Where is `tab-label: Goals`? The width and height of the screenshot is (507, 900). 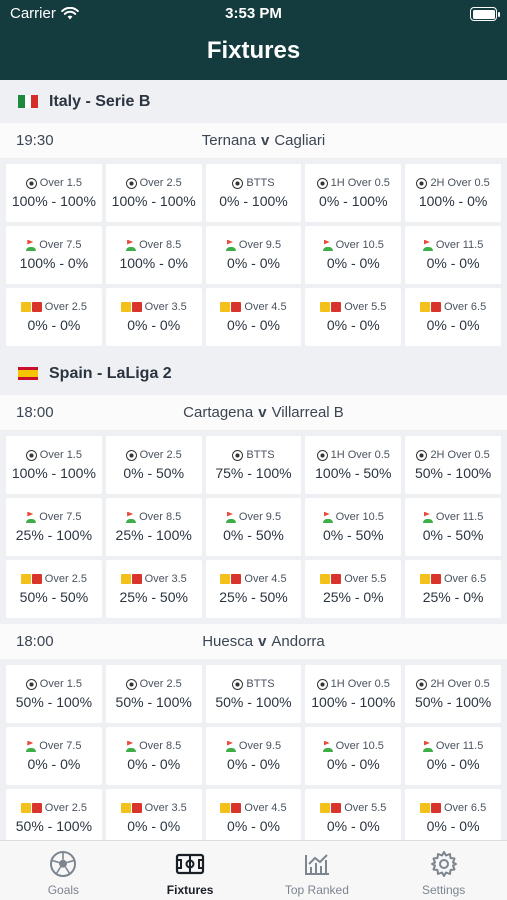 tab-label: Goals is located at coordinates (63, 890).